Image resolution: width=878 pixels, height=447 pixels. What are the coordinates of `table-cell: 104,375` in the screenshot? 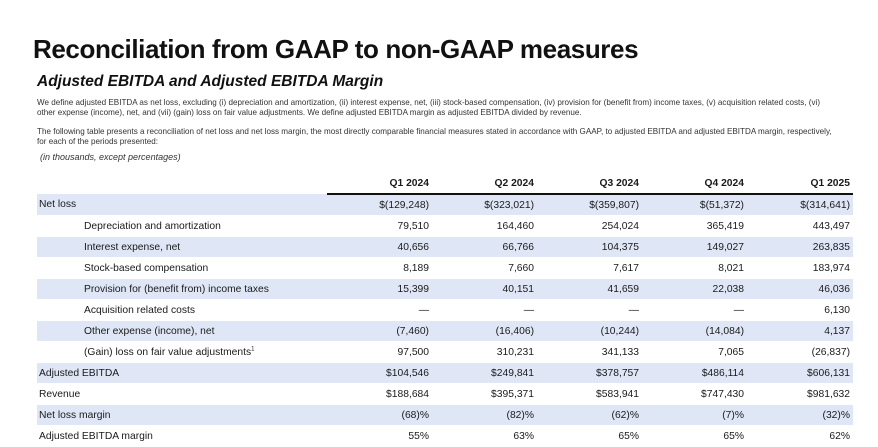 It's located at (589, 247).